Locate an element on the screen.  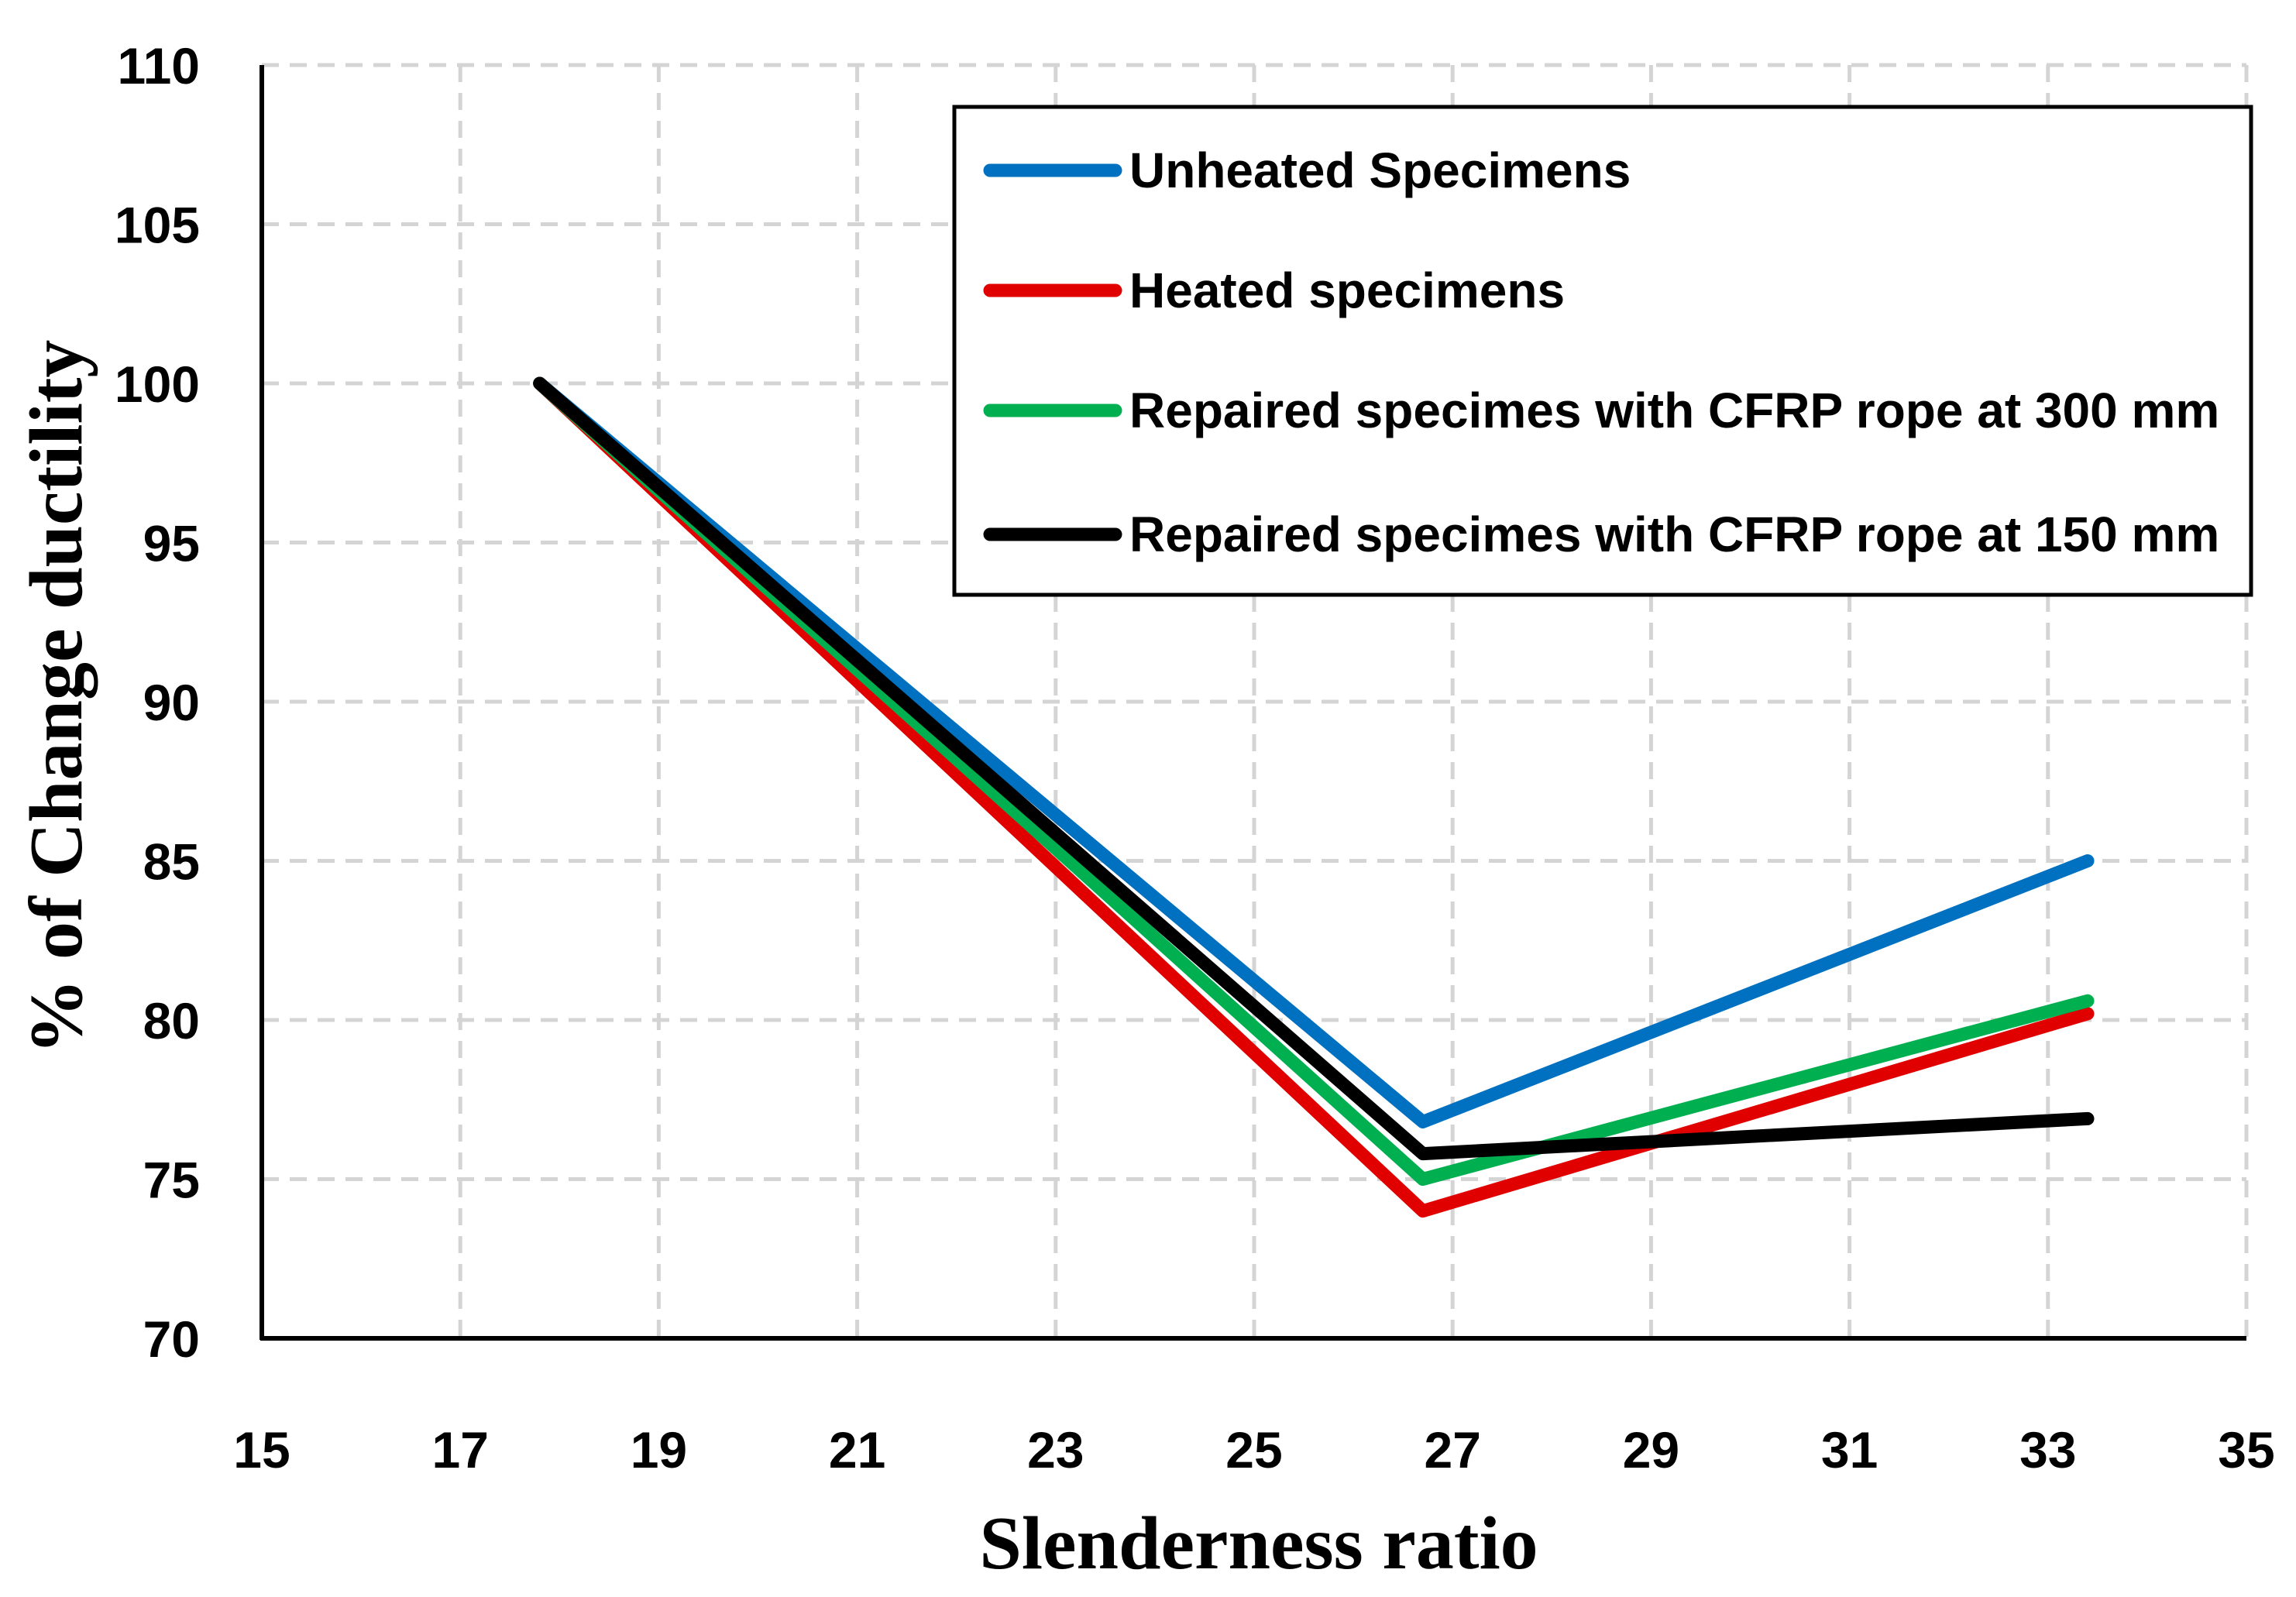
x-tick-label: 33 is located at coordinates (2047, 1450).